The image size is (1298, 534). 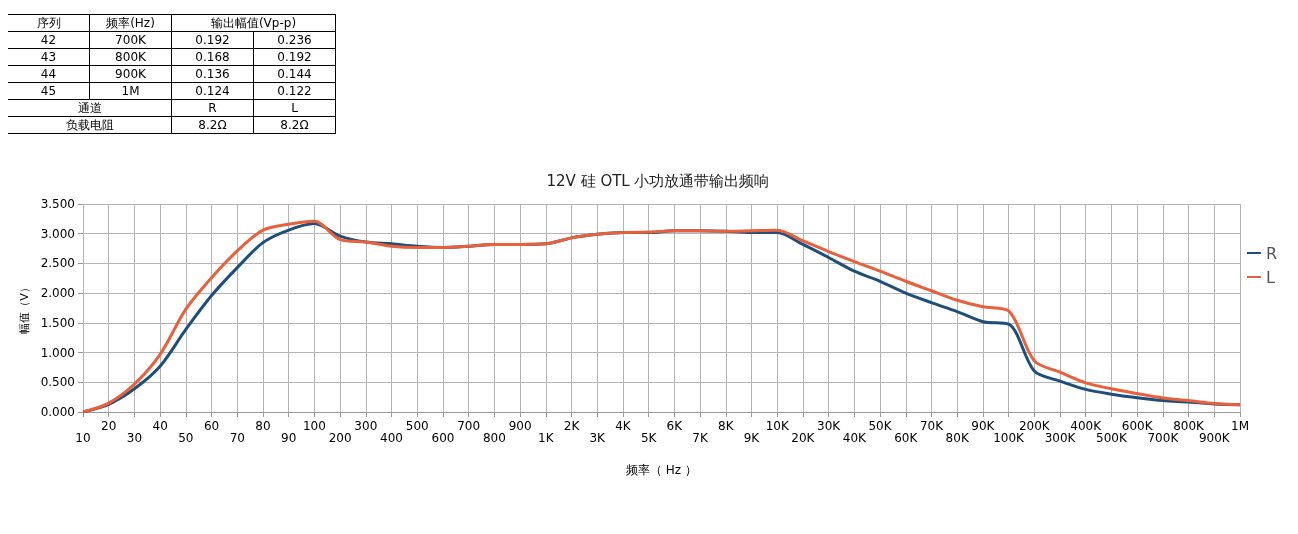 I want to click on x-tick-label: 600K, so click(x=1137, y=426).